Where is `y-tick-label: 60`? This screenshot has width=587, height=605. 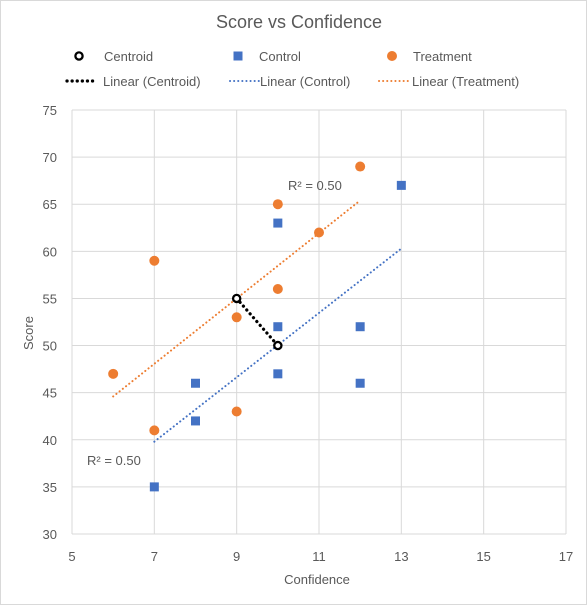
y-tick-label: 60 is located at coordinates (50, 251).